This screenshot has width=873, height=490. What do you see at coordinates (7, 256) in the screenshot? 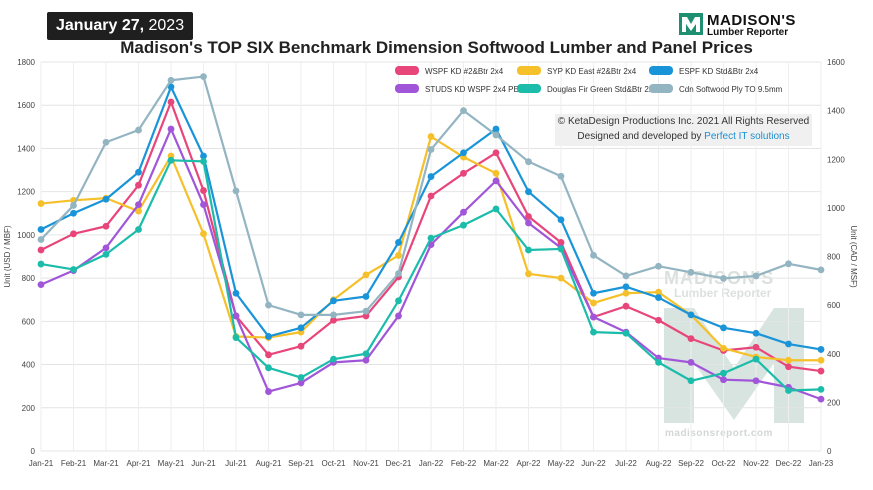
I see `y-left-axis-title: Unit (USD / MBF)` at bounding box center [7, 256].